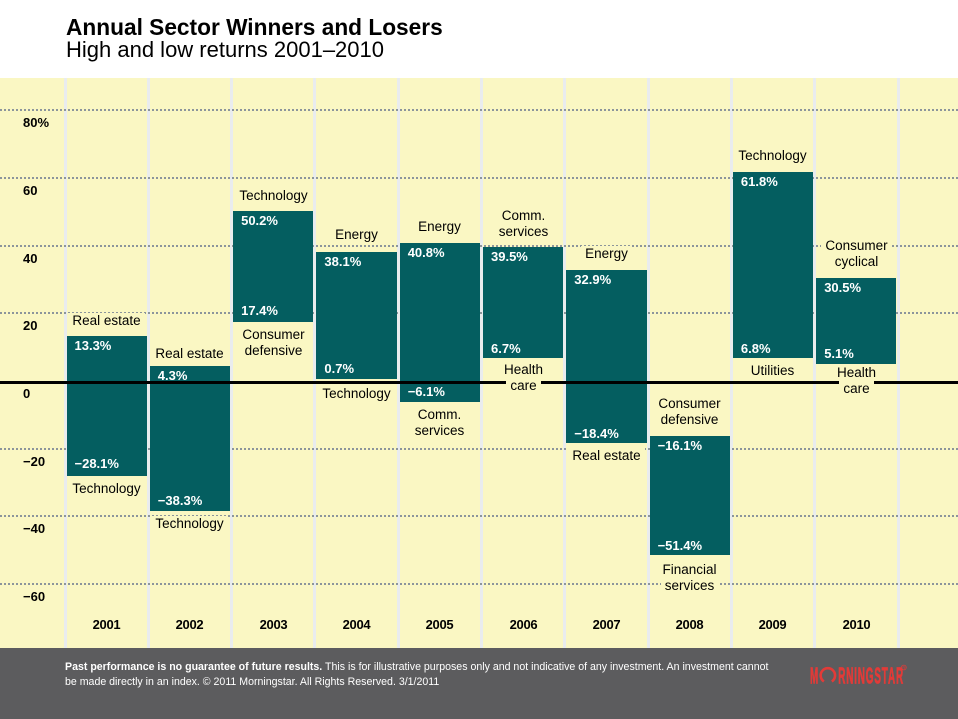  I want to click on svg-text: M, so click(814, 676).